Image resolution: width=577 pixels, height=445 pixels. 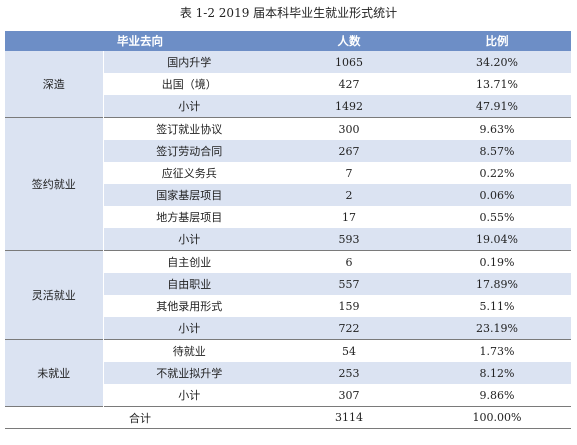 What do you see at coordinates (54, 373) in the screenshot?
I see `group-label-unemployed: 未就业` at bounding box center [54, 373].